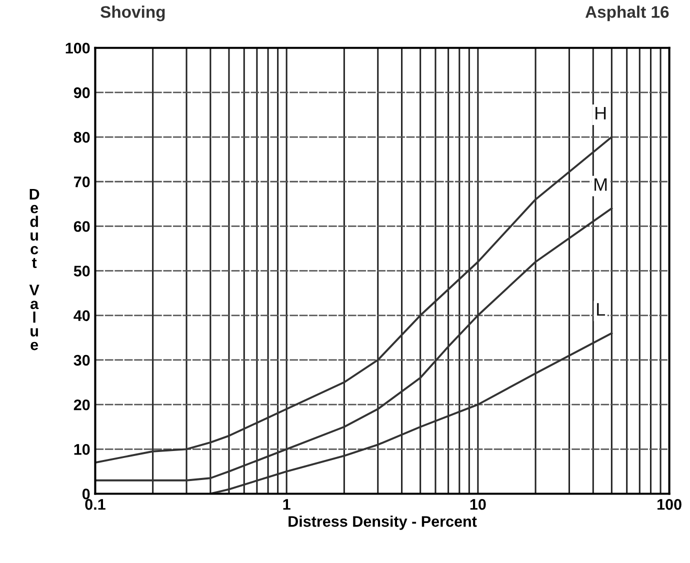  I want to click on chart-subtitle: Asphalt 16, so click(627, 14).